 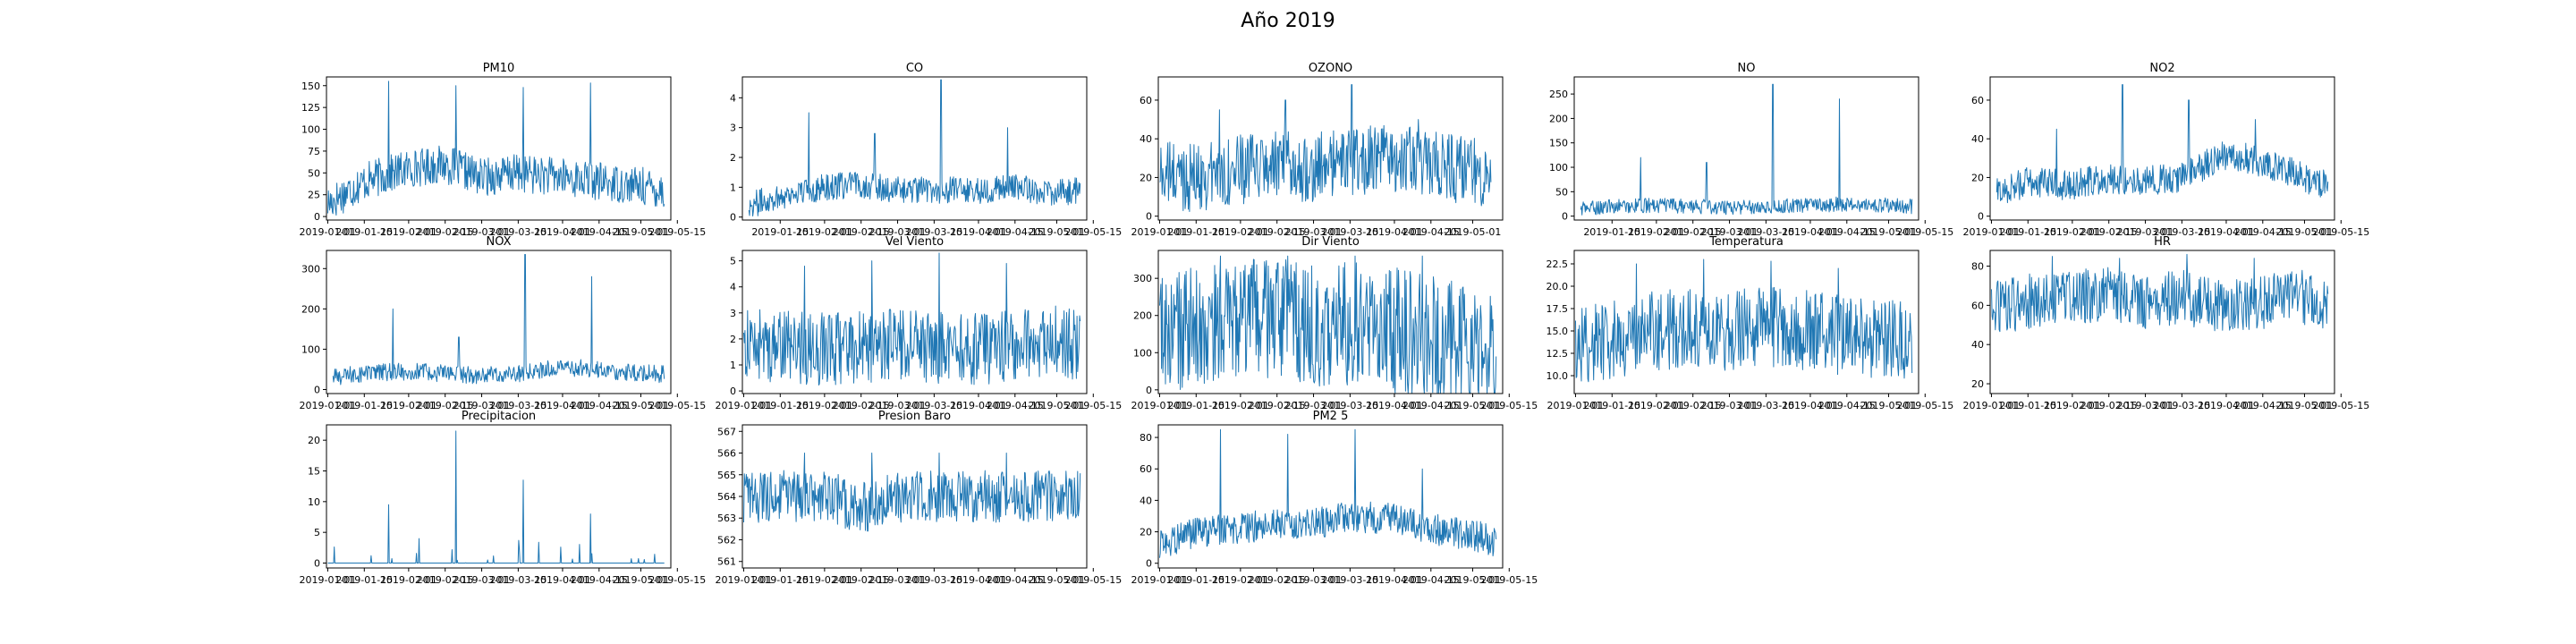 I want to click on subplot-title: PM2 5, so click(x=1331, y=416).